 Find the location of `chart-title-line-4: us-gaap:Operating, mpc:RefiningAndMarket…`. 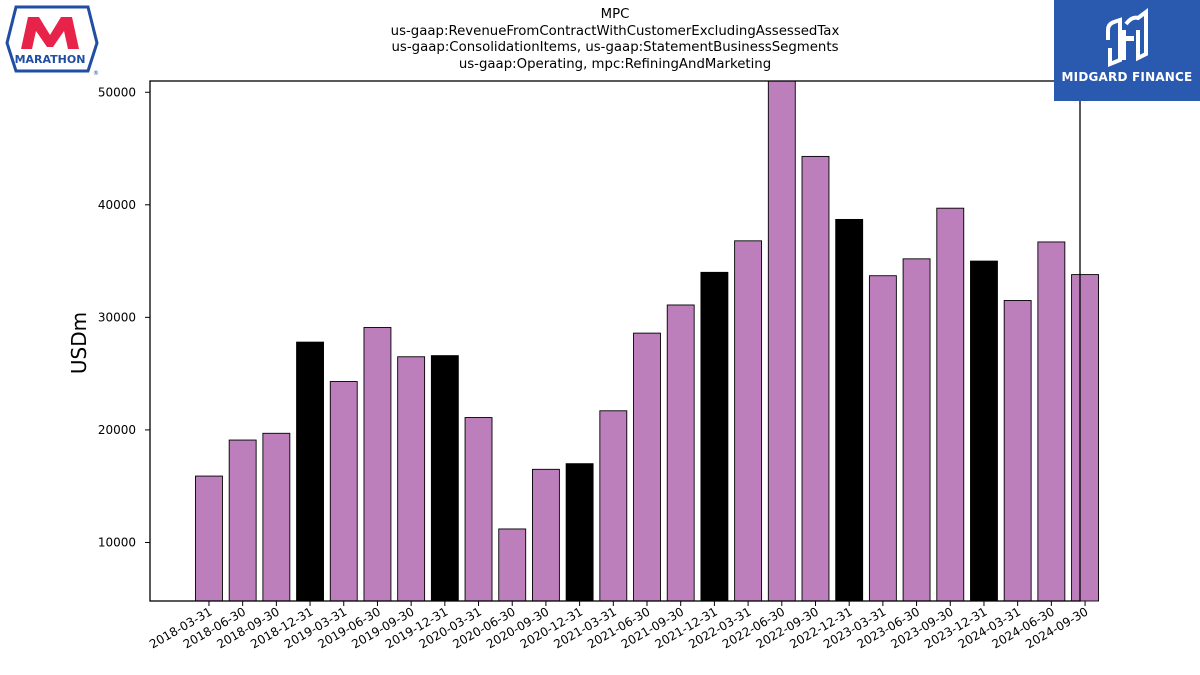

chart-title-line-4: us-gaap:Operating, mpc:RefiningAndMarket… is located at coordinates (615, 65).